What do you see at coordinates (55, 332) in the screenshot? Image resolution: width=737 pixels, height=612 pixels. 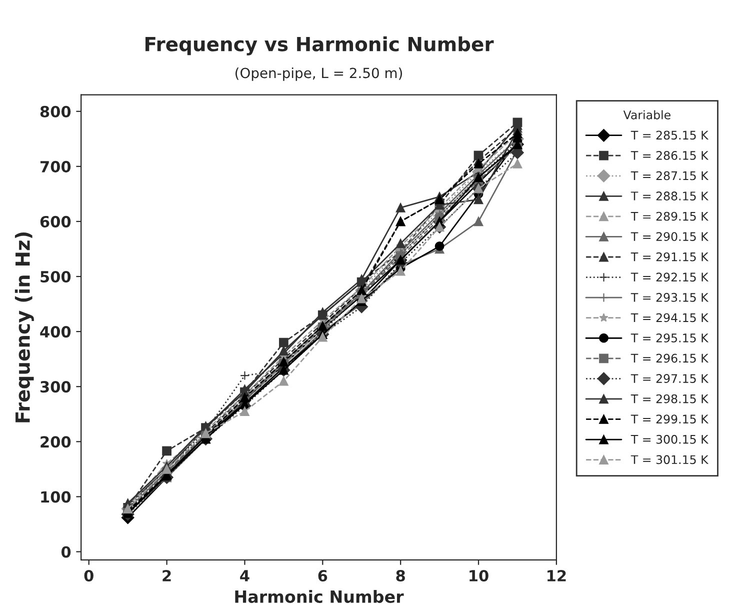 I see `y-tick-label: 400` at bounding box center [55, 332].